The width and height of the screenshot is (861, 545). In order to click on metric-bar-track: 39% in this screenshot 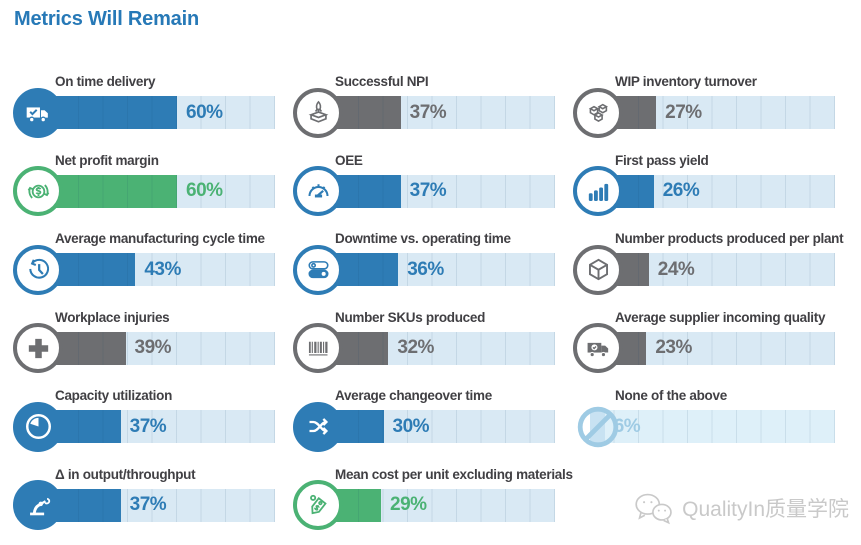, I will do `click(152, 348)`.